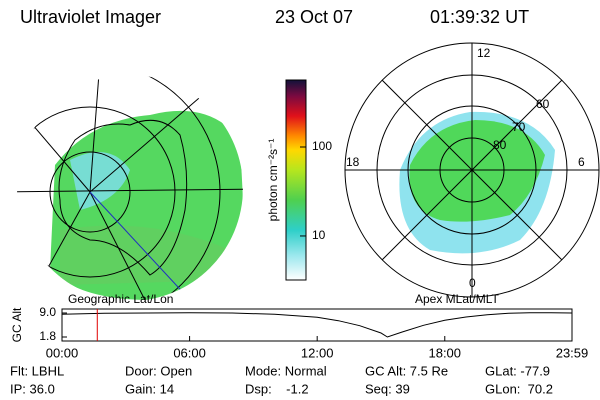 The image size is (600, 400). Describe the element at coordinates (457, 299) in the screenshot. I see `map-caption: Apex MLat/MLT` at that location.